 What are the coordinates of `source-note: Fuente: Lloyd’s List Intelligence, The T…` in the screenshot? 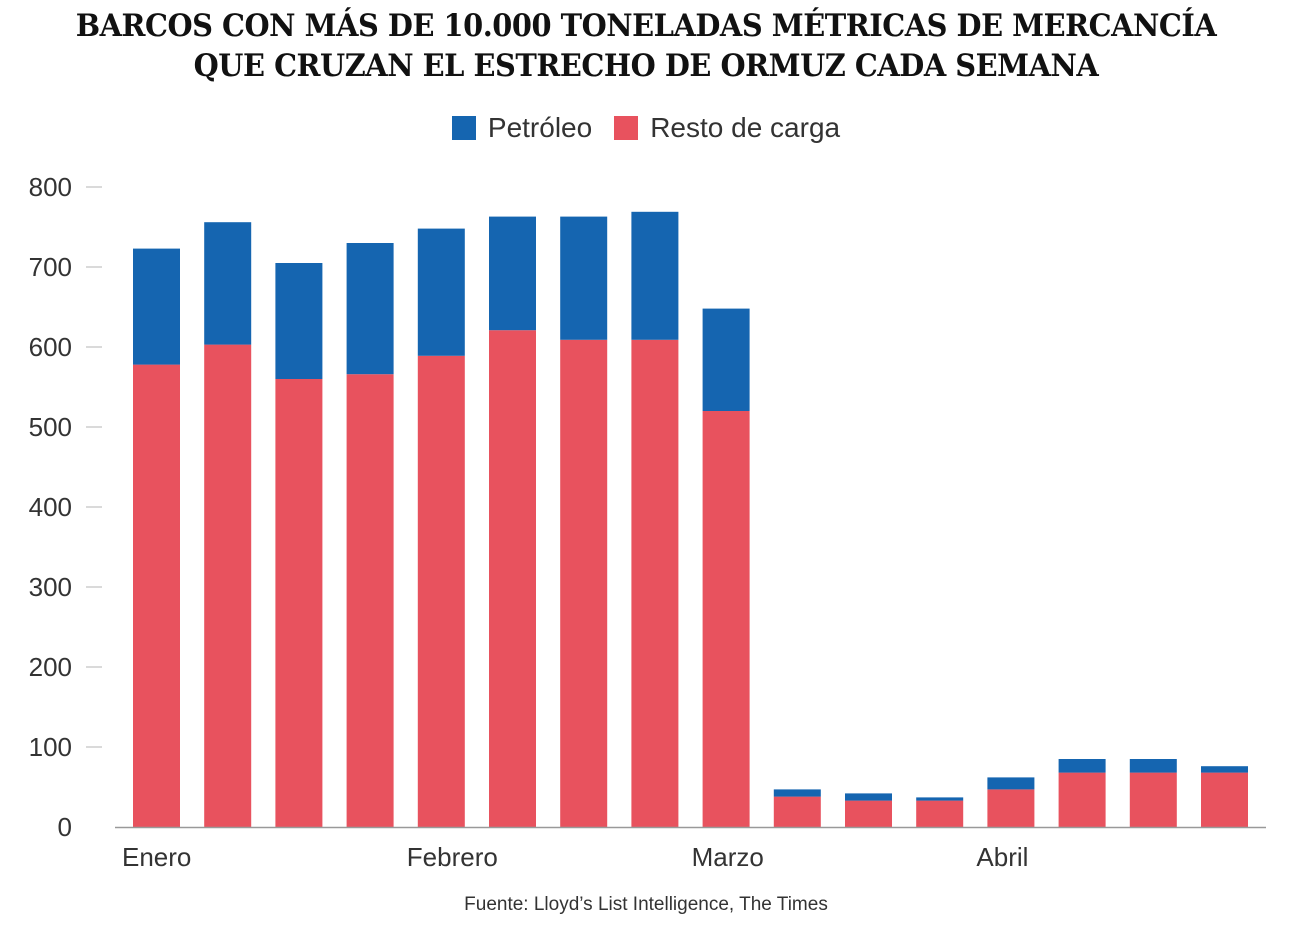 It's located at (646, 904).